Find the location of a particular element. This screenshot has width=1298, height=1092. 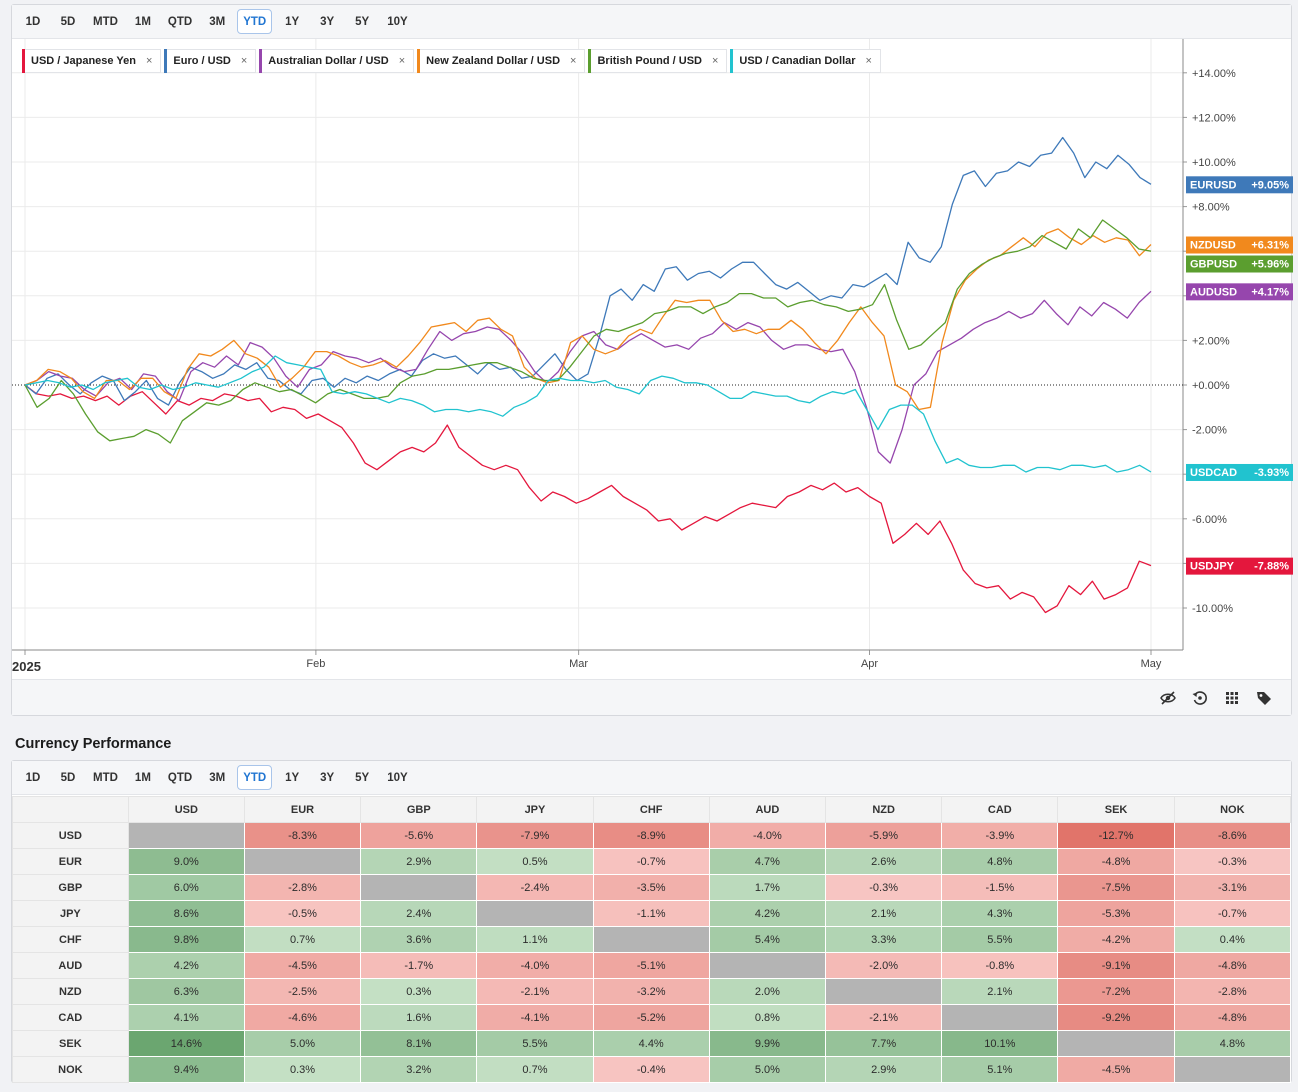

performance-cell: -4.1% is located at coordinates (535, 1017).